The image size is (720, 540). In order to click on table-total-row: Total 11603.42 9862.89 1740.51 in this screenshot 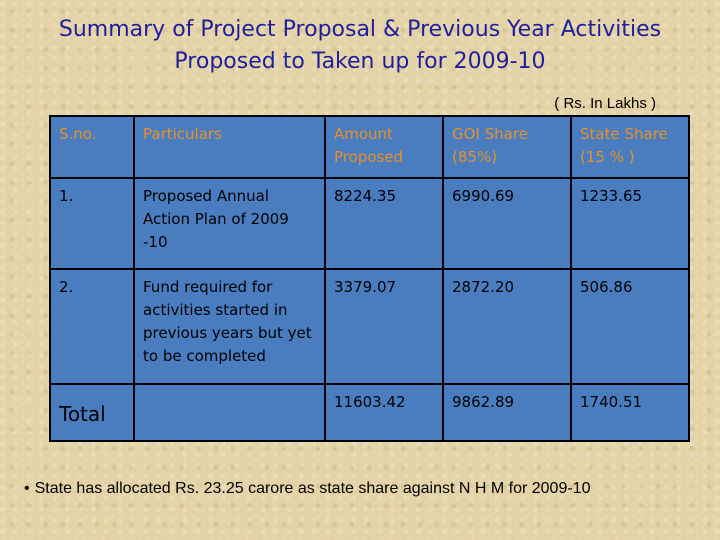, I will do `click(369, 412)`.